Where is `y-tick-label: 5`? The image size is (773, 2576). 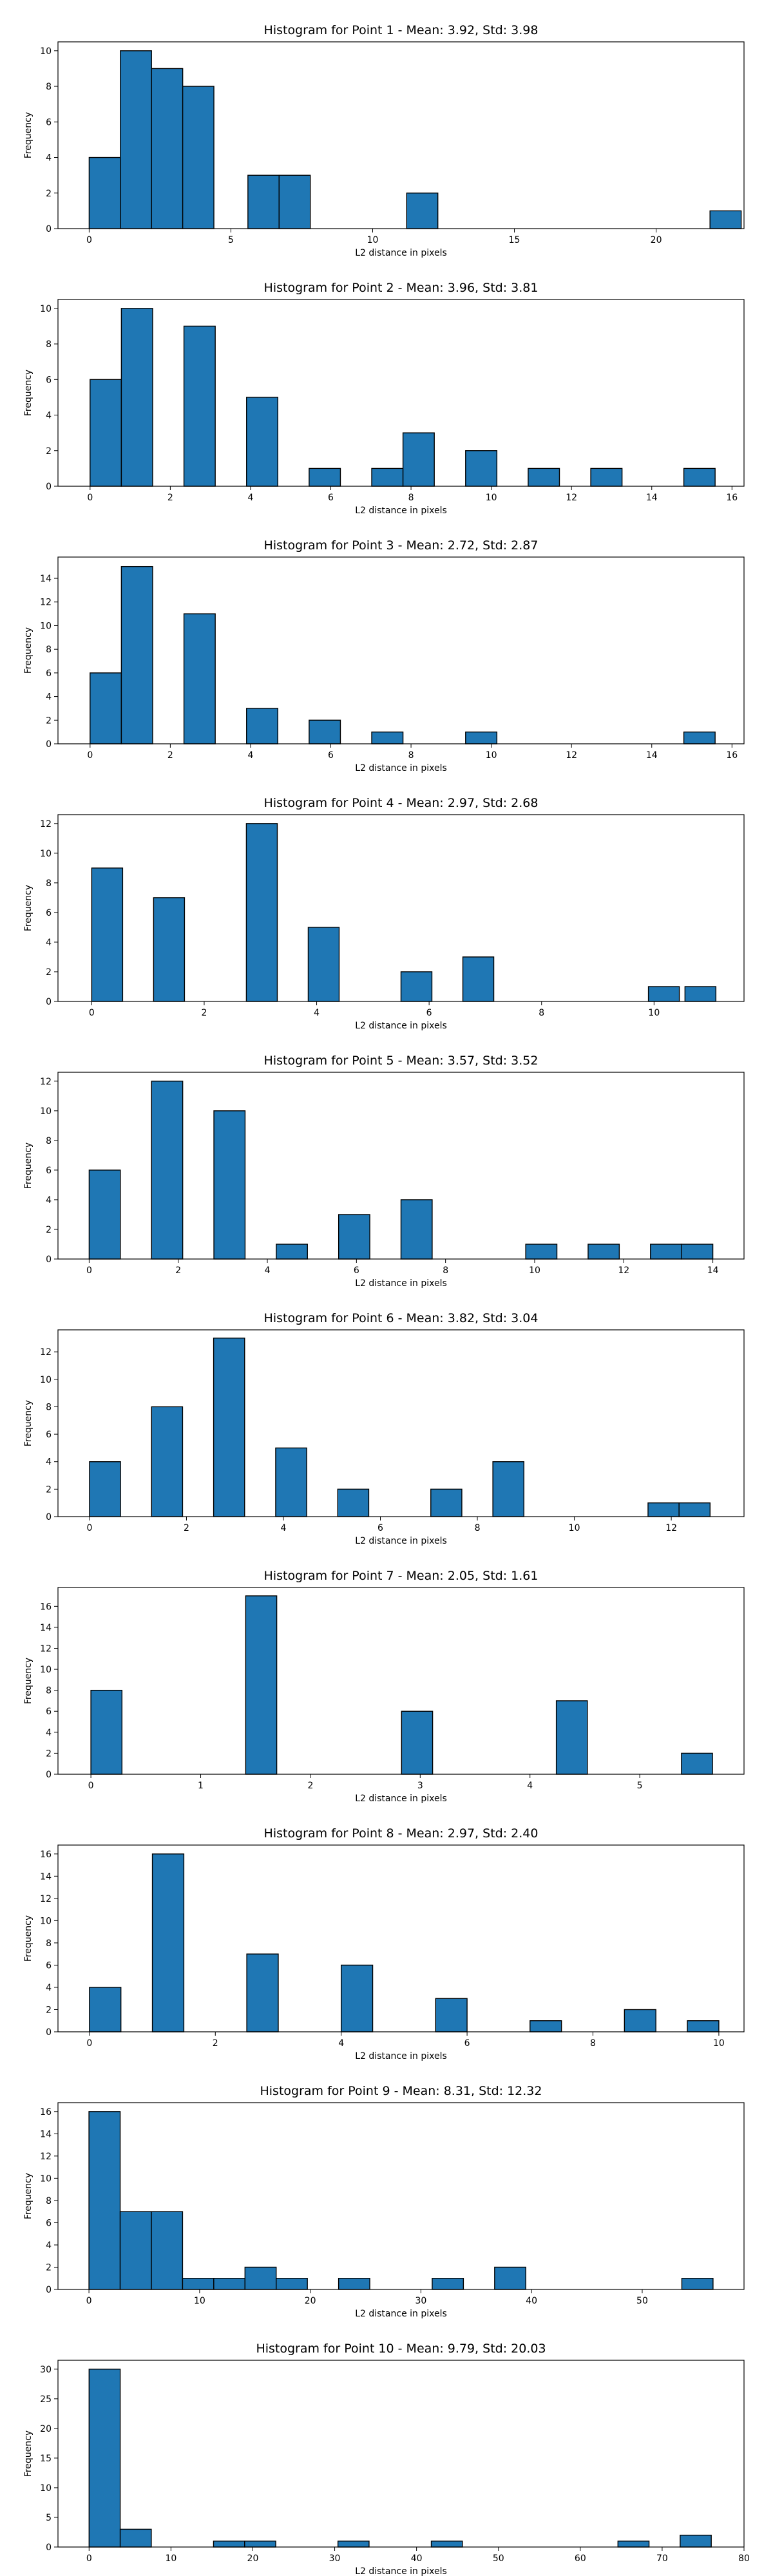 y-tick-label: 5 is located at coordinates (49, 2518).